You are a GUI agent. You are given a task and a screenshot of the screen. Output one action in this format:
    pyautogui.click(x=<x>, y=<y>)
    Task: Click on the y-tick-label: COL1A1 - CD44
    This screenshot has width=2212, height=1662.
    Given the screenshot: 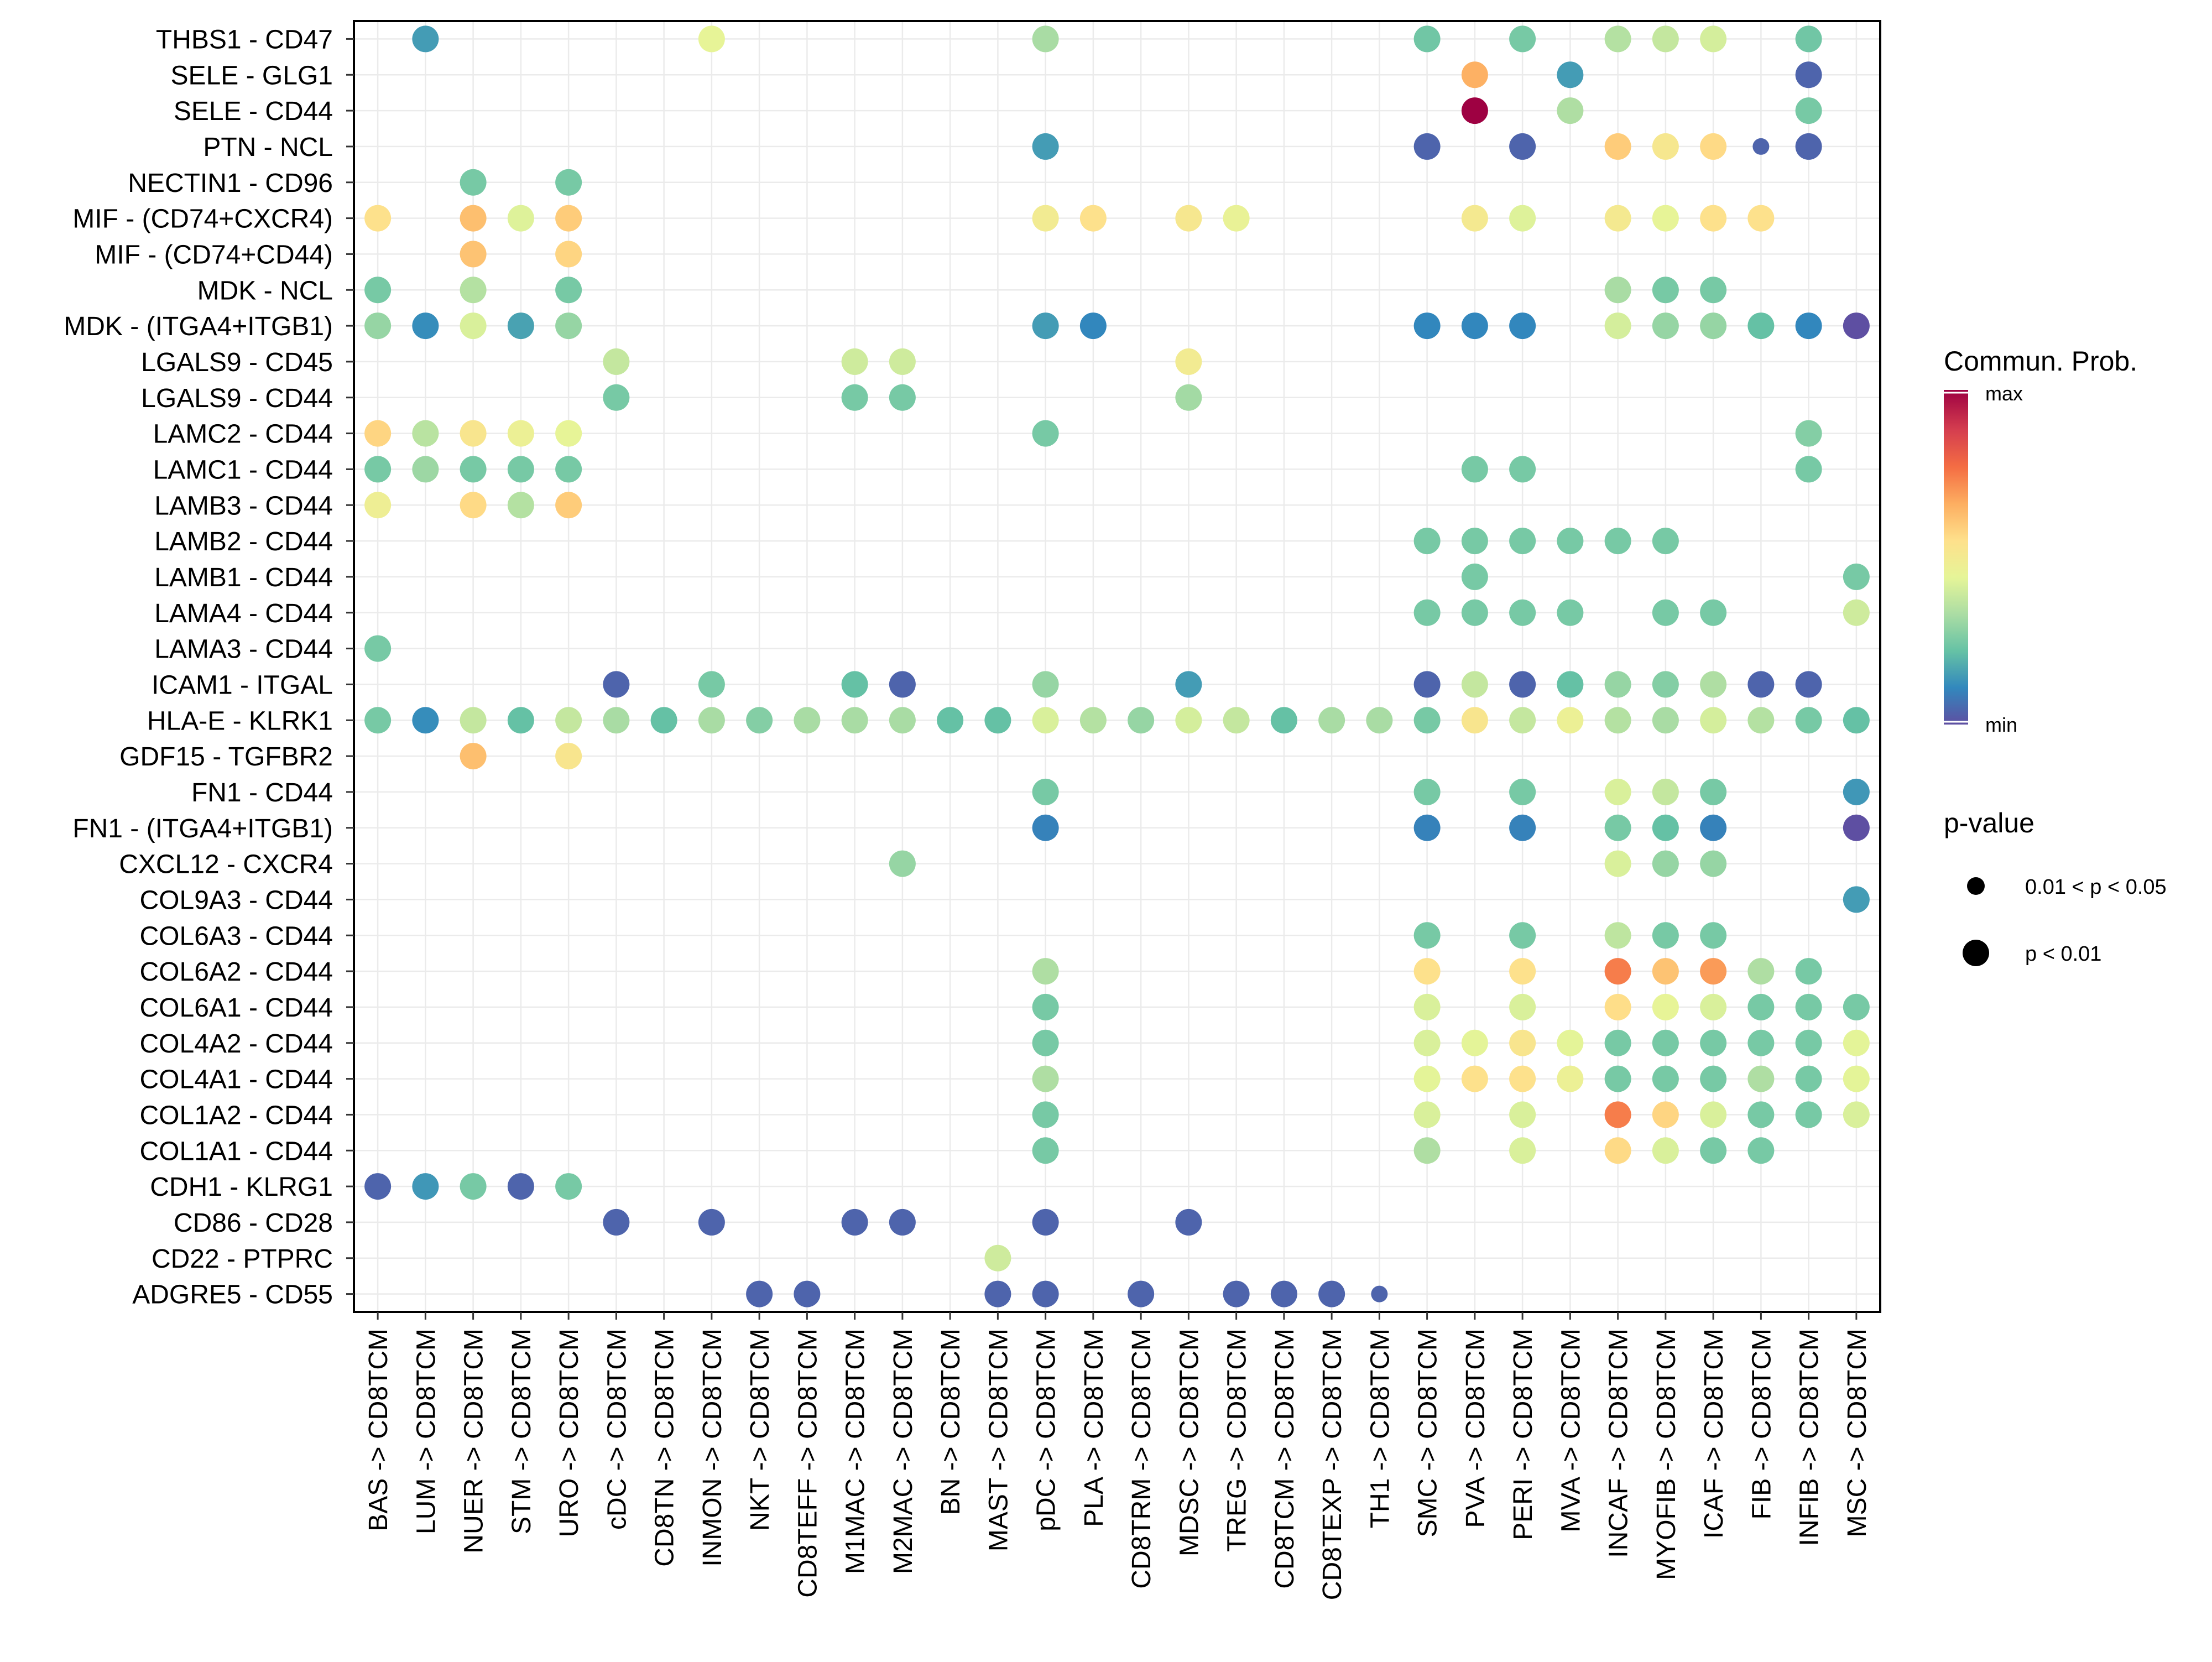 What is the action you would take?
    pyautogui.click(x=237, y=1151)
    